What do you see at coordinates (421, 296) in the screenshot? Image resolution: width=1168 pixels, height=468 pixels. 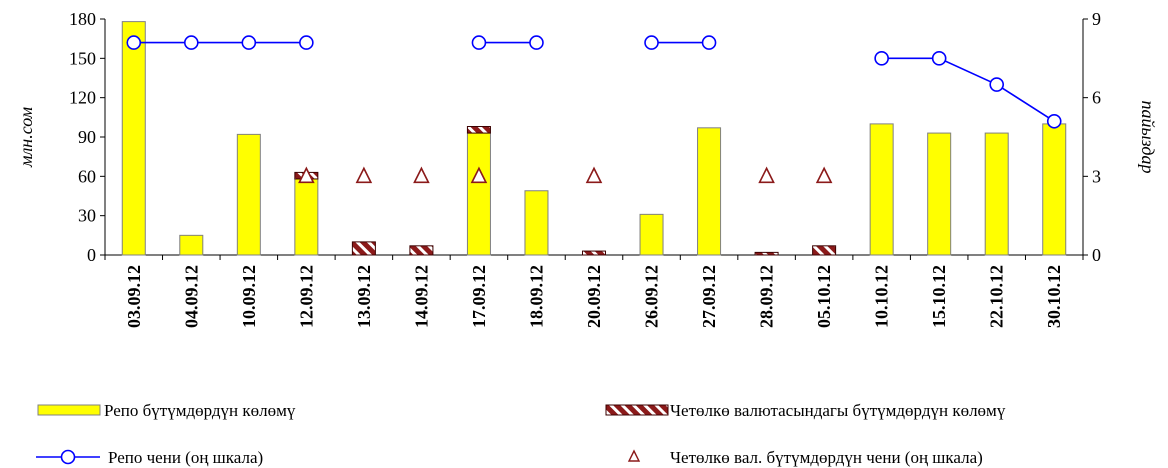 I see `x-tick-label: 14.09.12` at bounding box center [421, 296].